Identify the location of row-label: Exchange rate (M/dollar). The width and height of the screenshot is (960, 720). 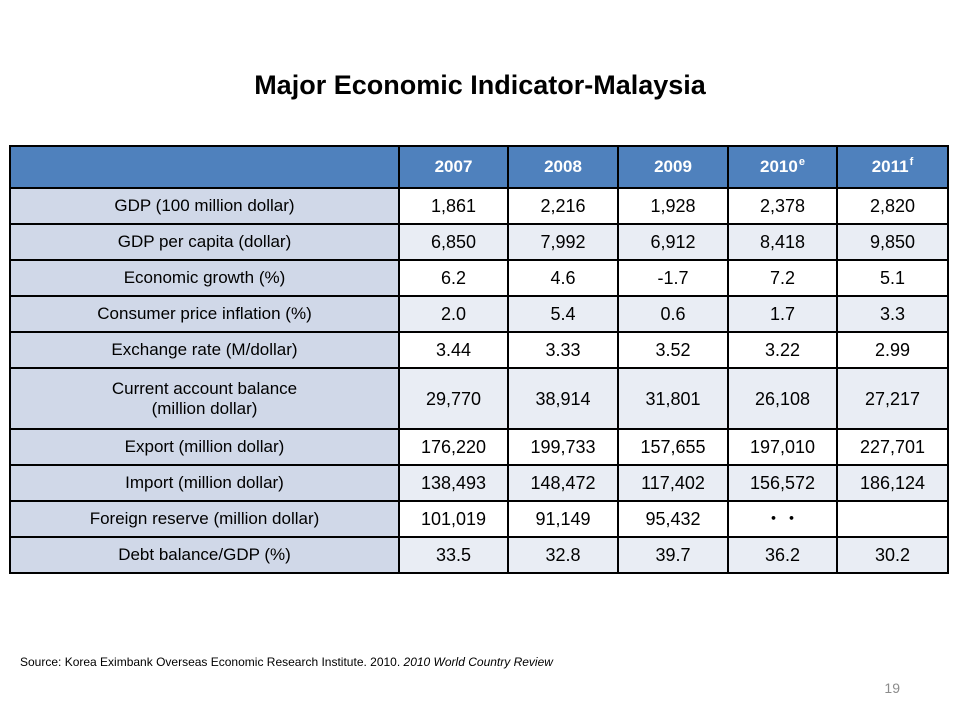
(204, 350).